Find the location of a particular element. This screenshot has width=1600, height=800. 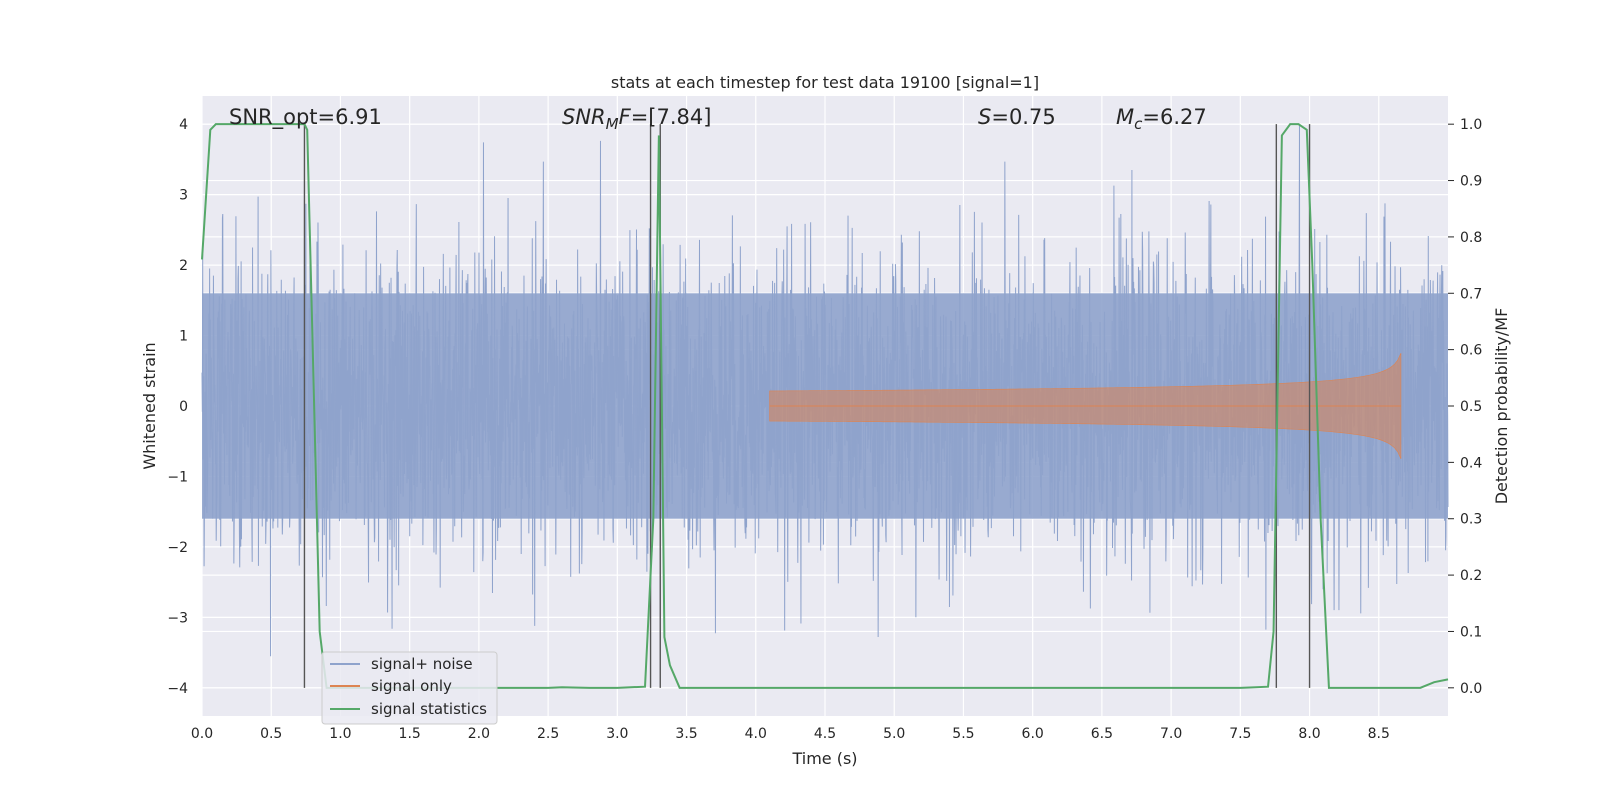

snr-opt-annotation: SNR_opt=6.91 is located at coordinates (305, 117).